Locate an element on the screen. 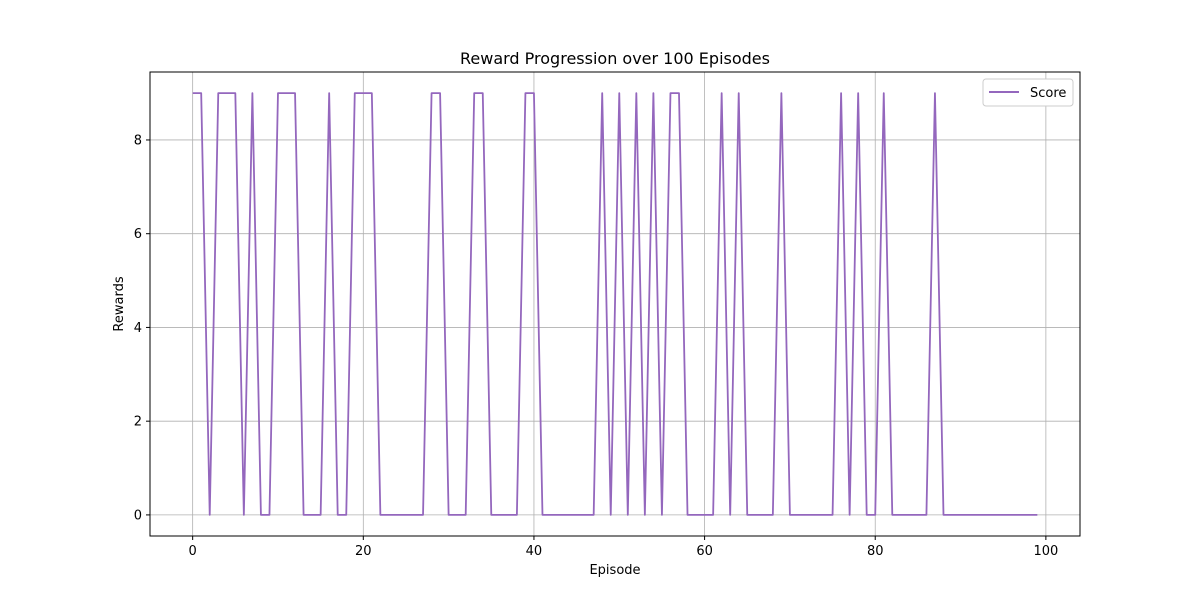 The height and width of the screenshot is (600, 1200). y-tick-label: 2 is located at coordinates (138, 422).